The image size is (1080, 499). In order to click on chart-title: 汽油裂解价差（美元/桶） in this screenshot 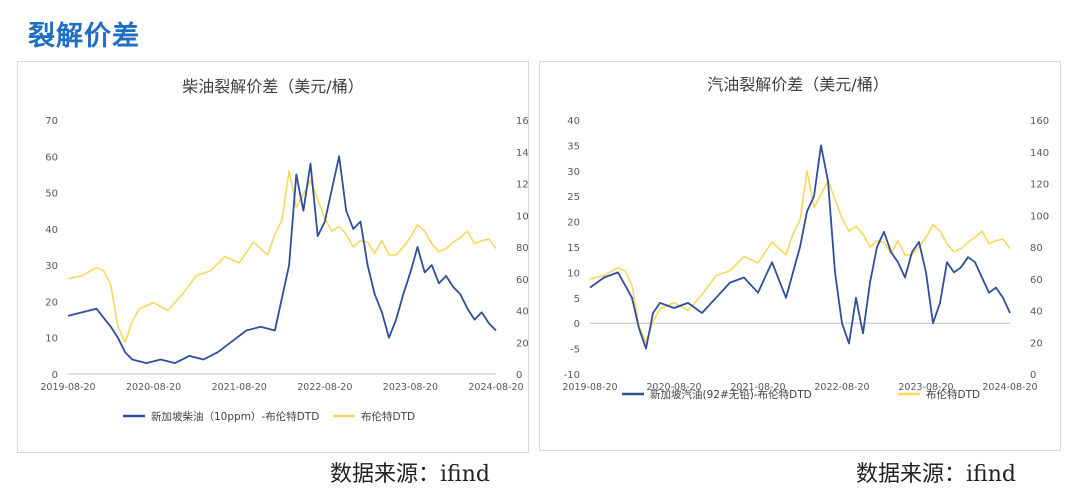, I will do `click(797, 84)`.